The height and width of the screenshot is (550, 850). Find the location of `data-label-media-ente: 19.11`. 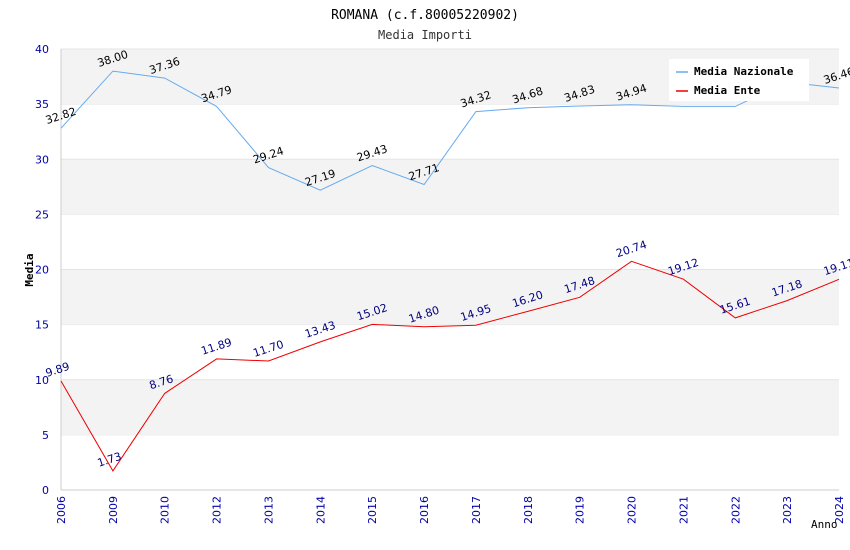

data-label-media-ente: 19.11 is located at coordinates (836, 267).